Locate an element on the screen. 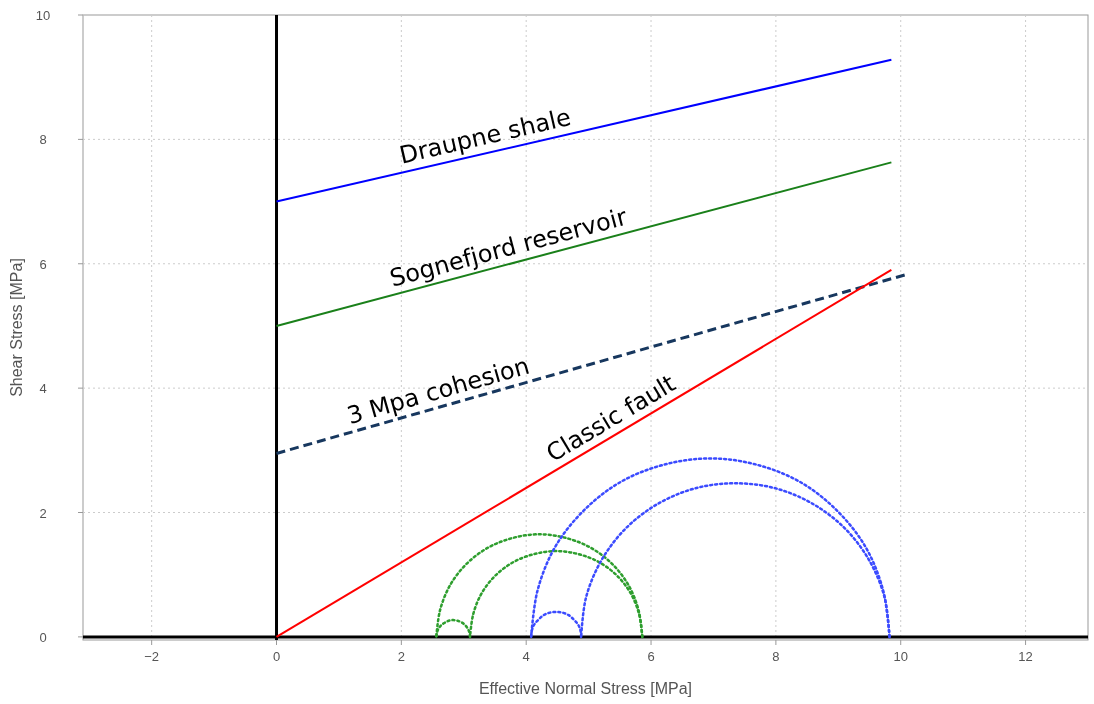 Image resolution: width=1094 pixels, height=704 pixels. y-tick-label: 6 is located at coordinates (43, 264).